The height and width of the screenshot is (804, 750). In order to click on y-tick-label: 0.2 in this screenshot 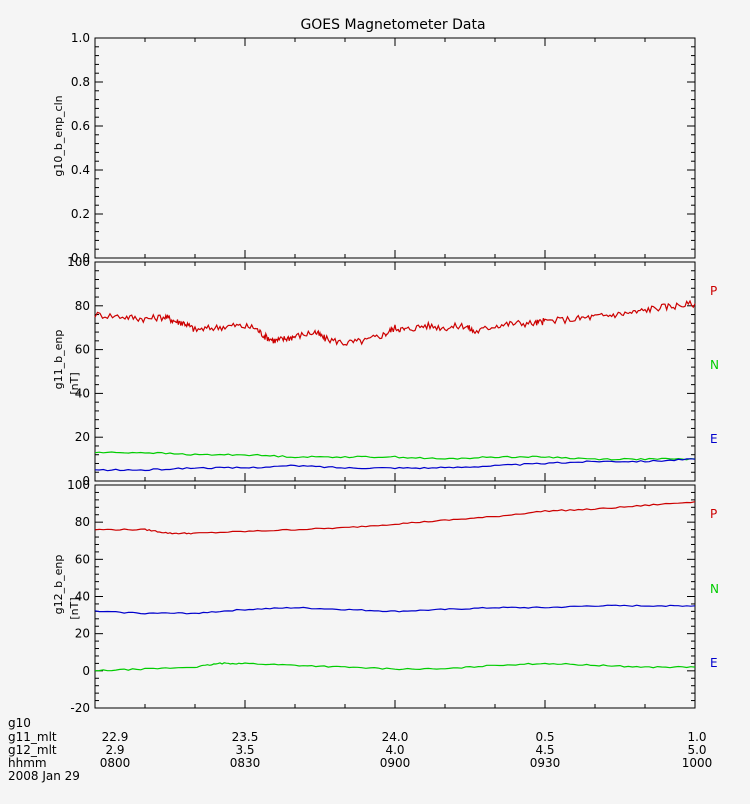, I will do `click(80, 214)`.